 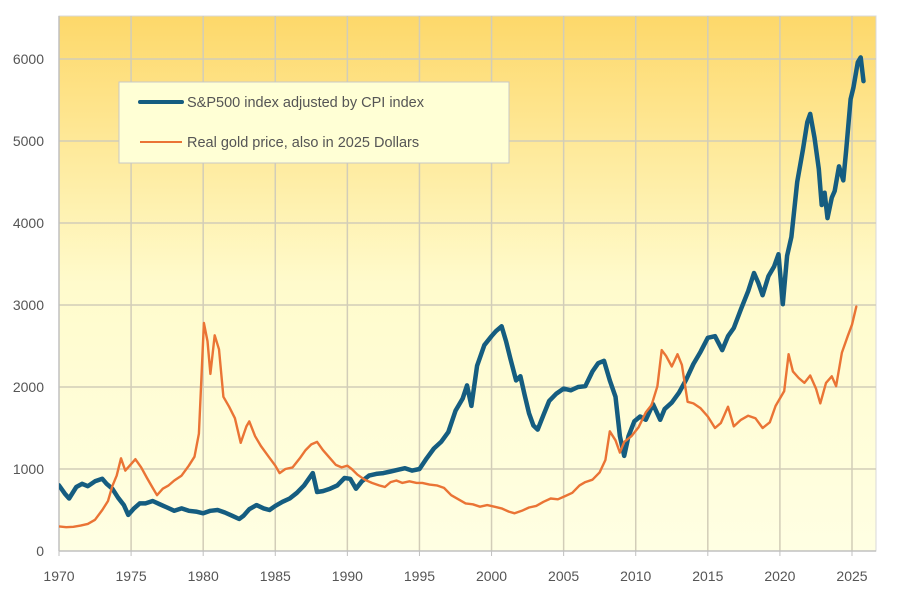 What do you see at coordinates (28, 223) in the screenshot?
I see `y-tick-label: 4000` at bounding box center [28, 223].